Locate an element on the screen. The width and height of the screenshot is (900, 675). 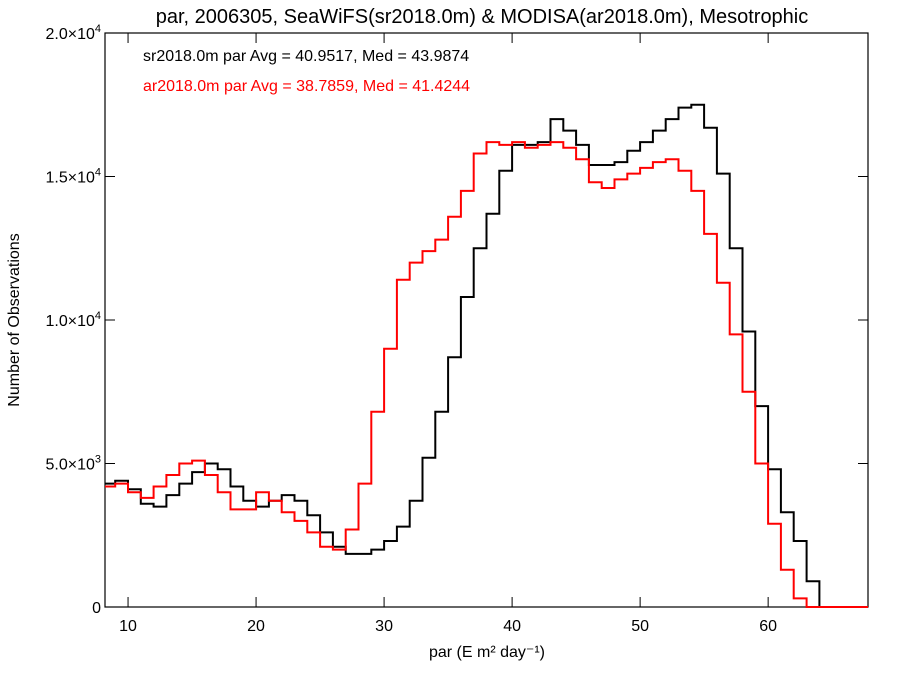
y-tick-label: 2.0×10⁴ is located at coordinates (73, 33).